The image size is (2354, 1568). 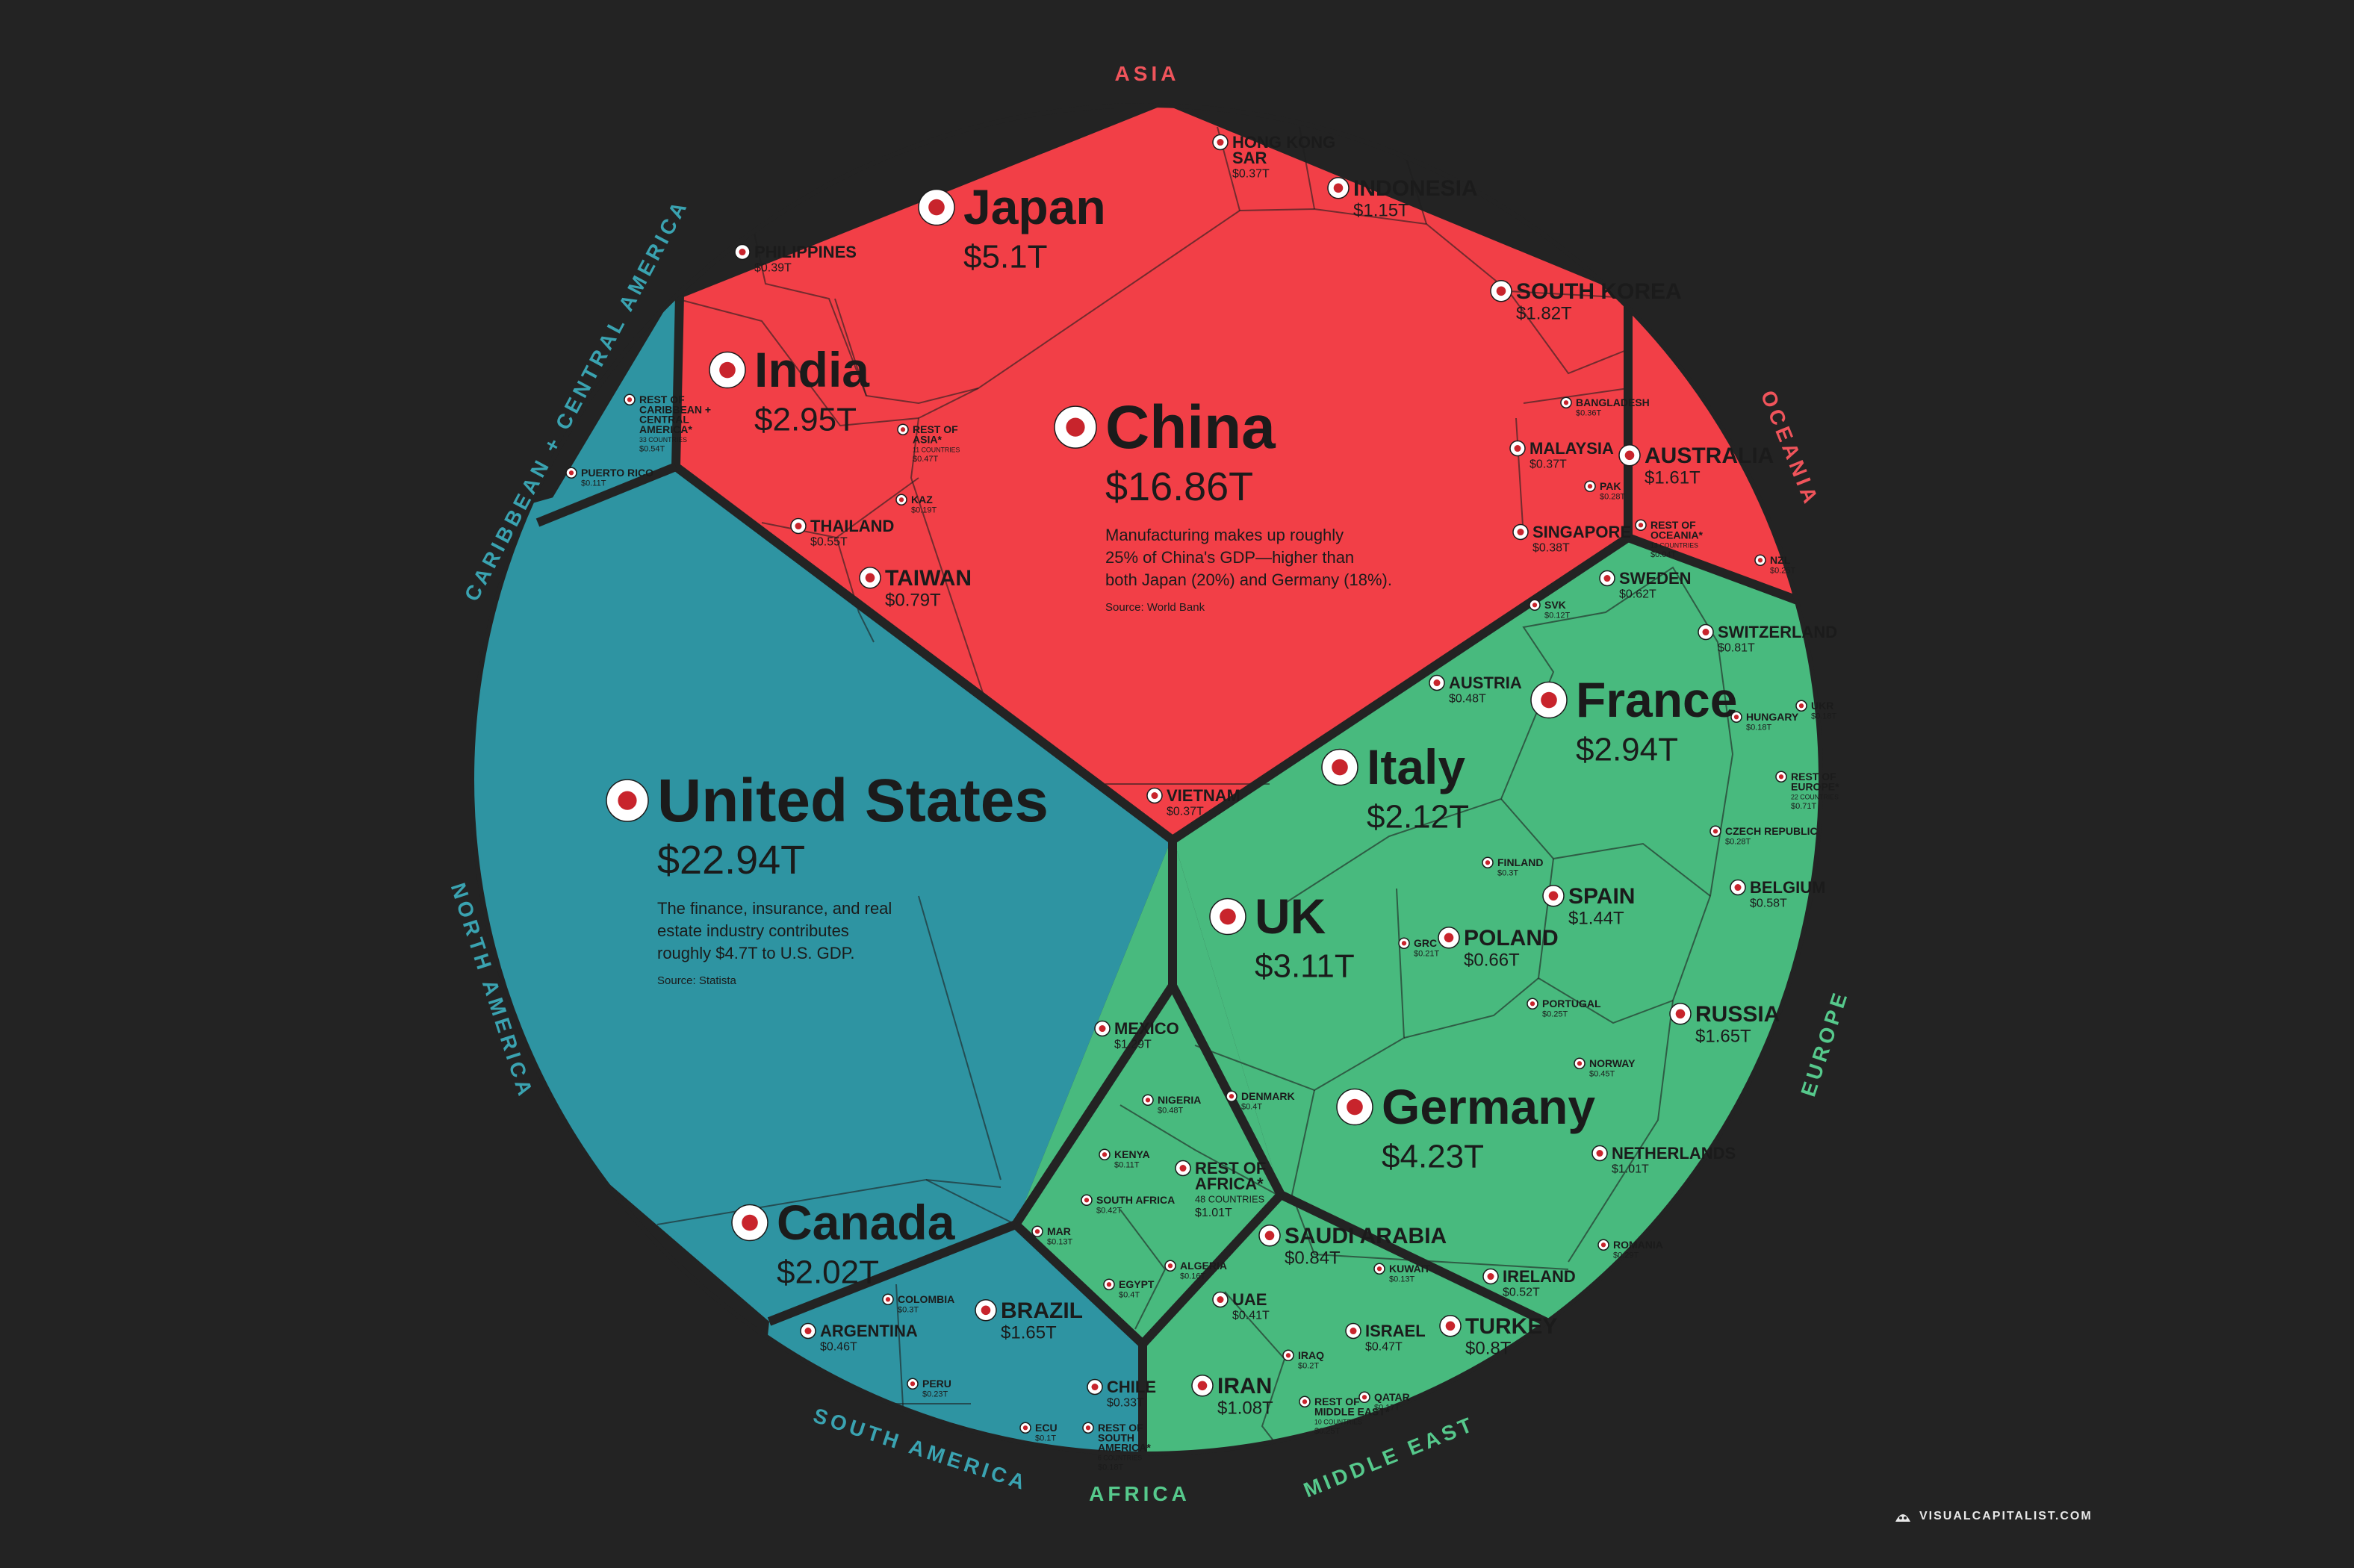 I want to click on region-caribbean-central-america, so click(x=609, y=407).